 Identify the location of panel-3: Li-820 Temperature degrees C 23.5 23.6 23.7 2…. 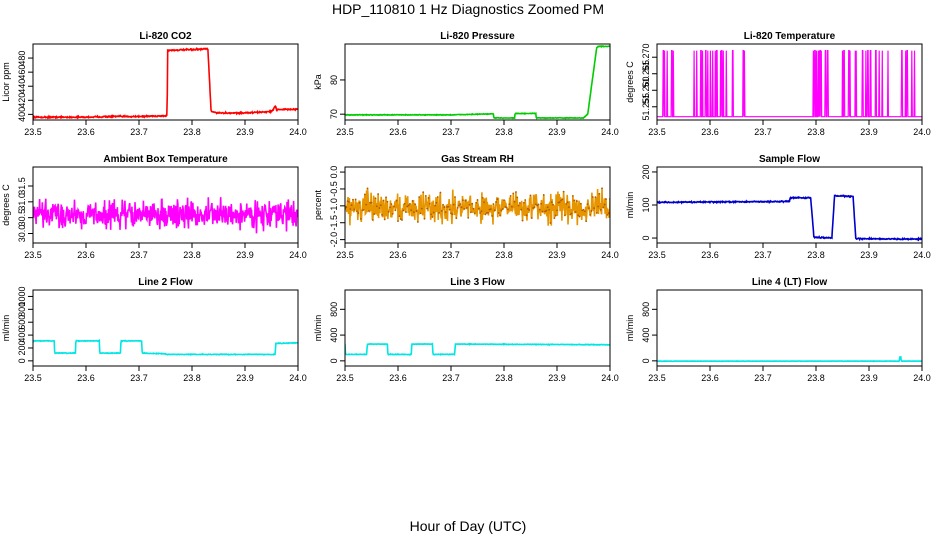
(778, 84).